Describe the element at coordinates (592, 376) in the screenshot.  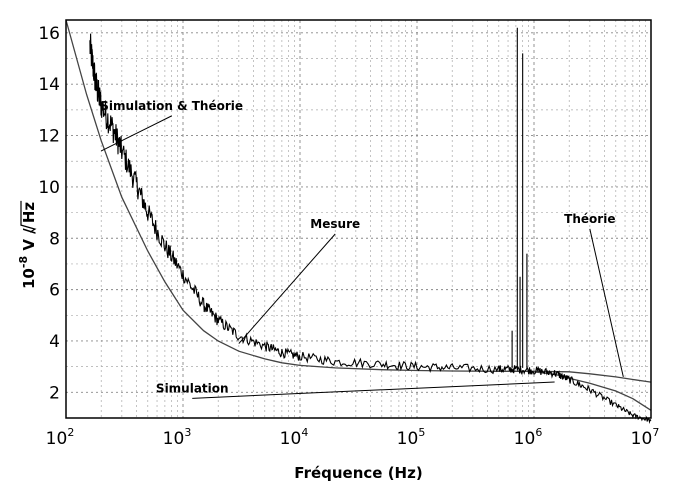
I see `series-line-th-orie` at that location.